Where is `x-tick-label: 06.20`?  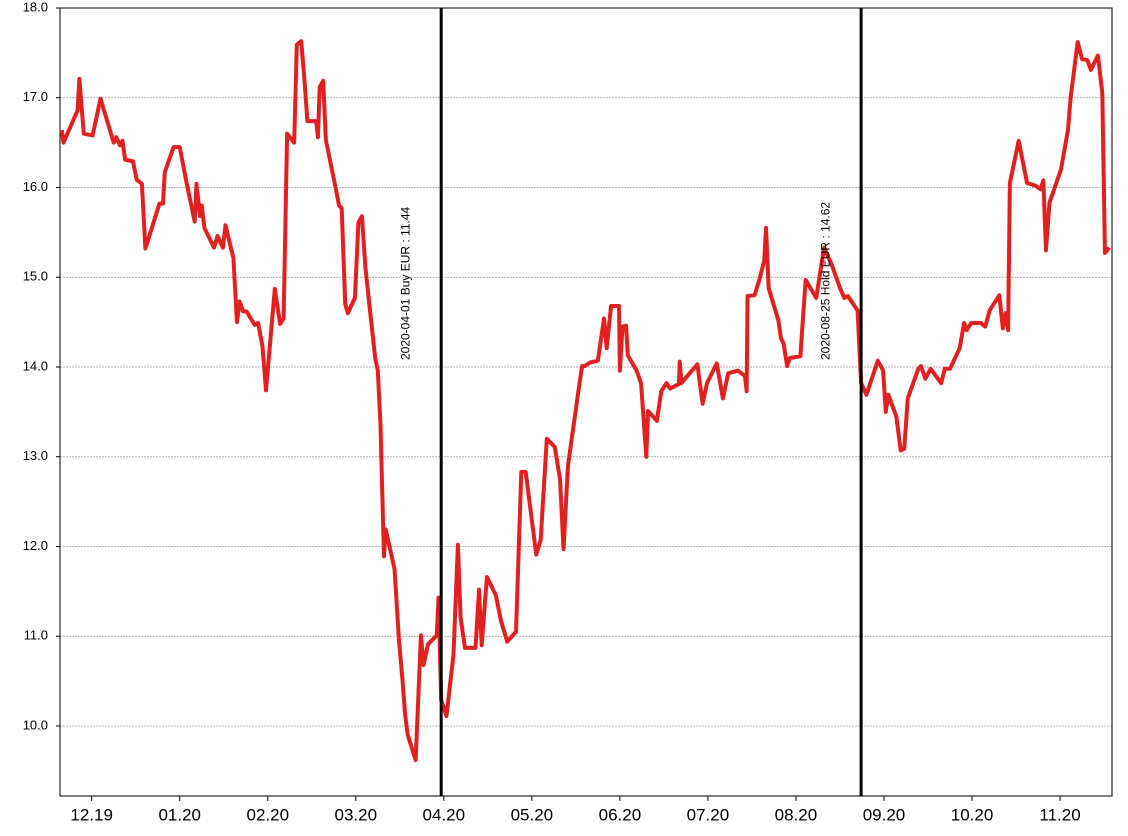
x-tick-label: 06.20 is located at coordinates (620, 814).